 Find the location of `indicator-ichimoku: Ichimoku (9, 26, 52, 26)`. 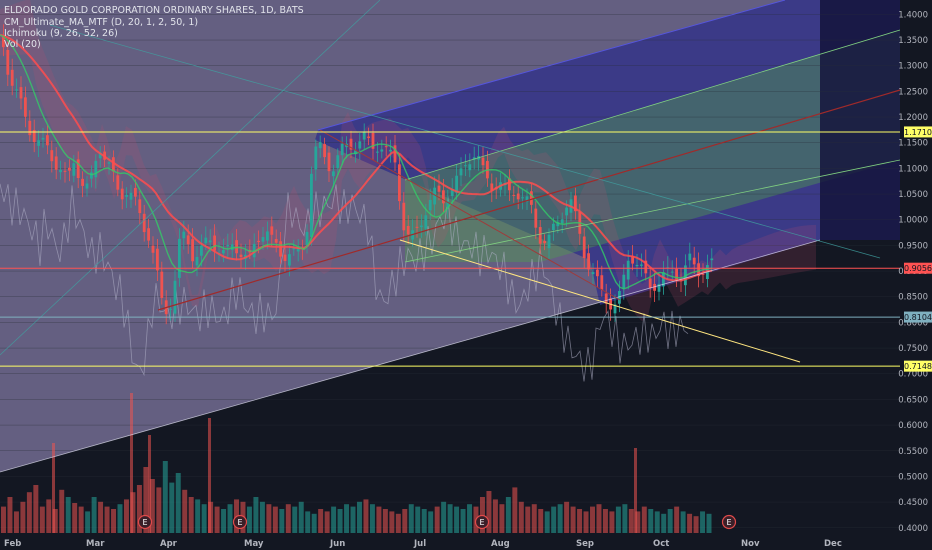

indicator-ichimoku: Ichimoku (9, 26, 52, 26) is located at coordinates (61, 33).